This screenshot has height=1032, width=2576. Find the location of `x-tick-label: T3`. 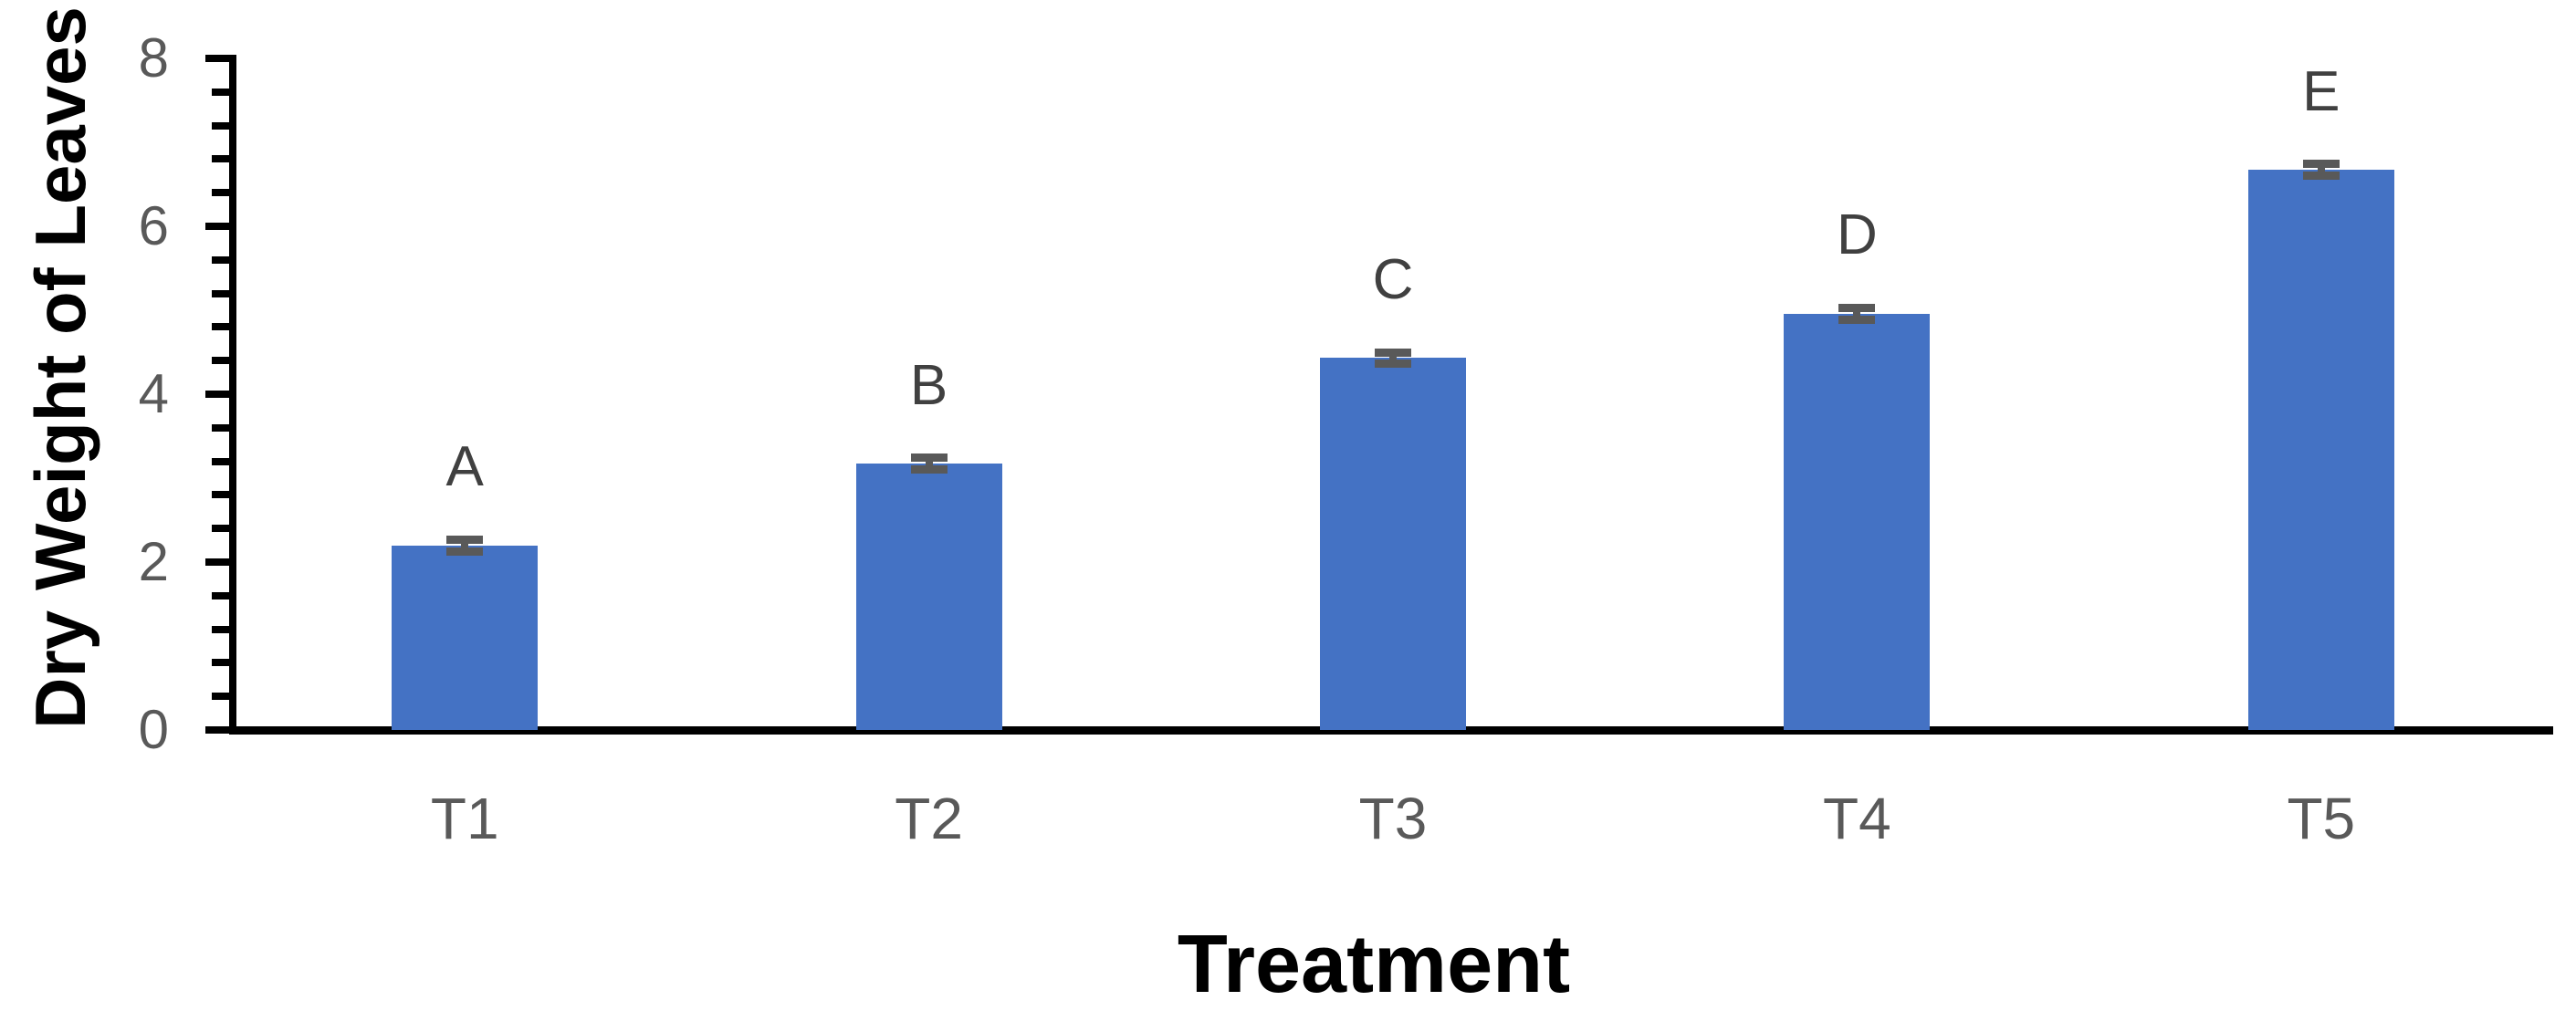

x-tick-label: T3 is located at coordinates (1393, 818).